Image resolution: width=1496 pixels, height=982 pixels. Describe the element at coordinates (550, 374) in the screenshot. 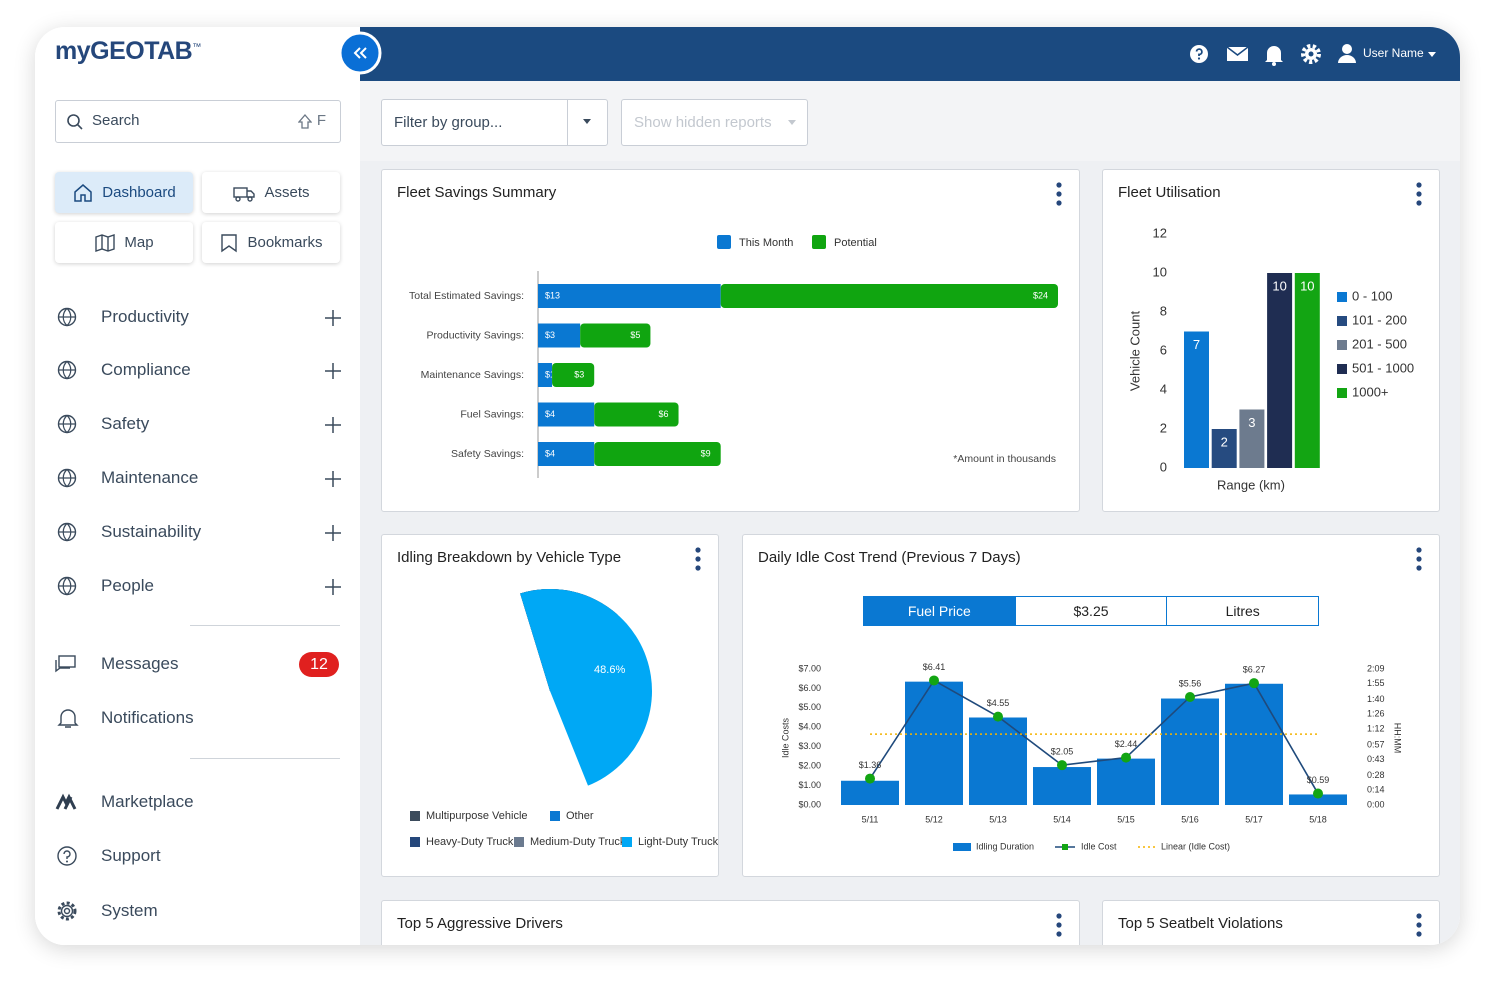

I see `value-label: $1` at that location.